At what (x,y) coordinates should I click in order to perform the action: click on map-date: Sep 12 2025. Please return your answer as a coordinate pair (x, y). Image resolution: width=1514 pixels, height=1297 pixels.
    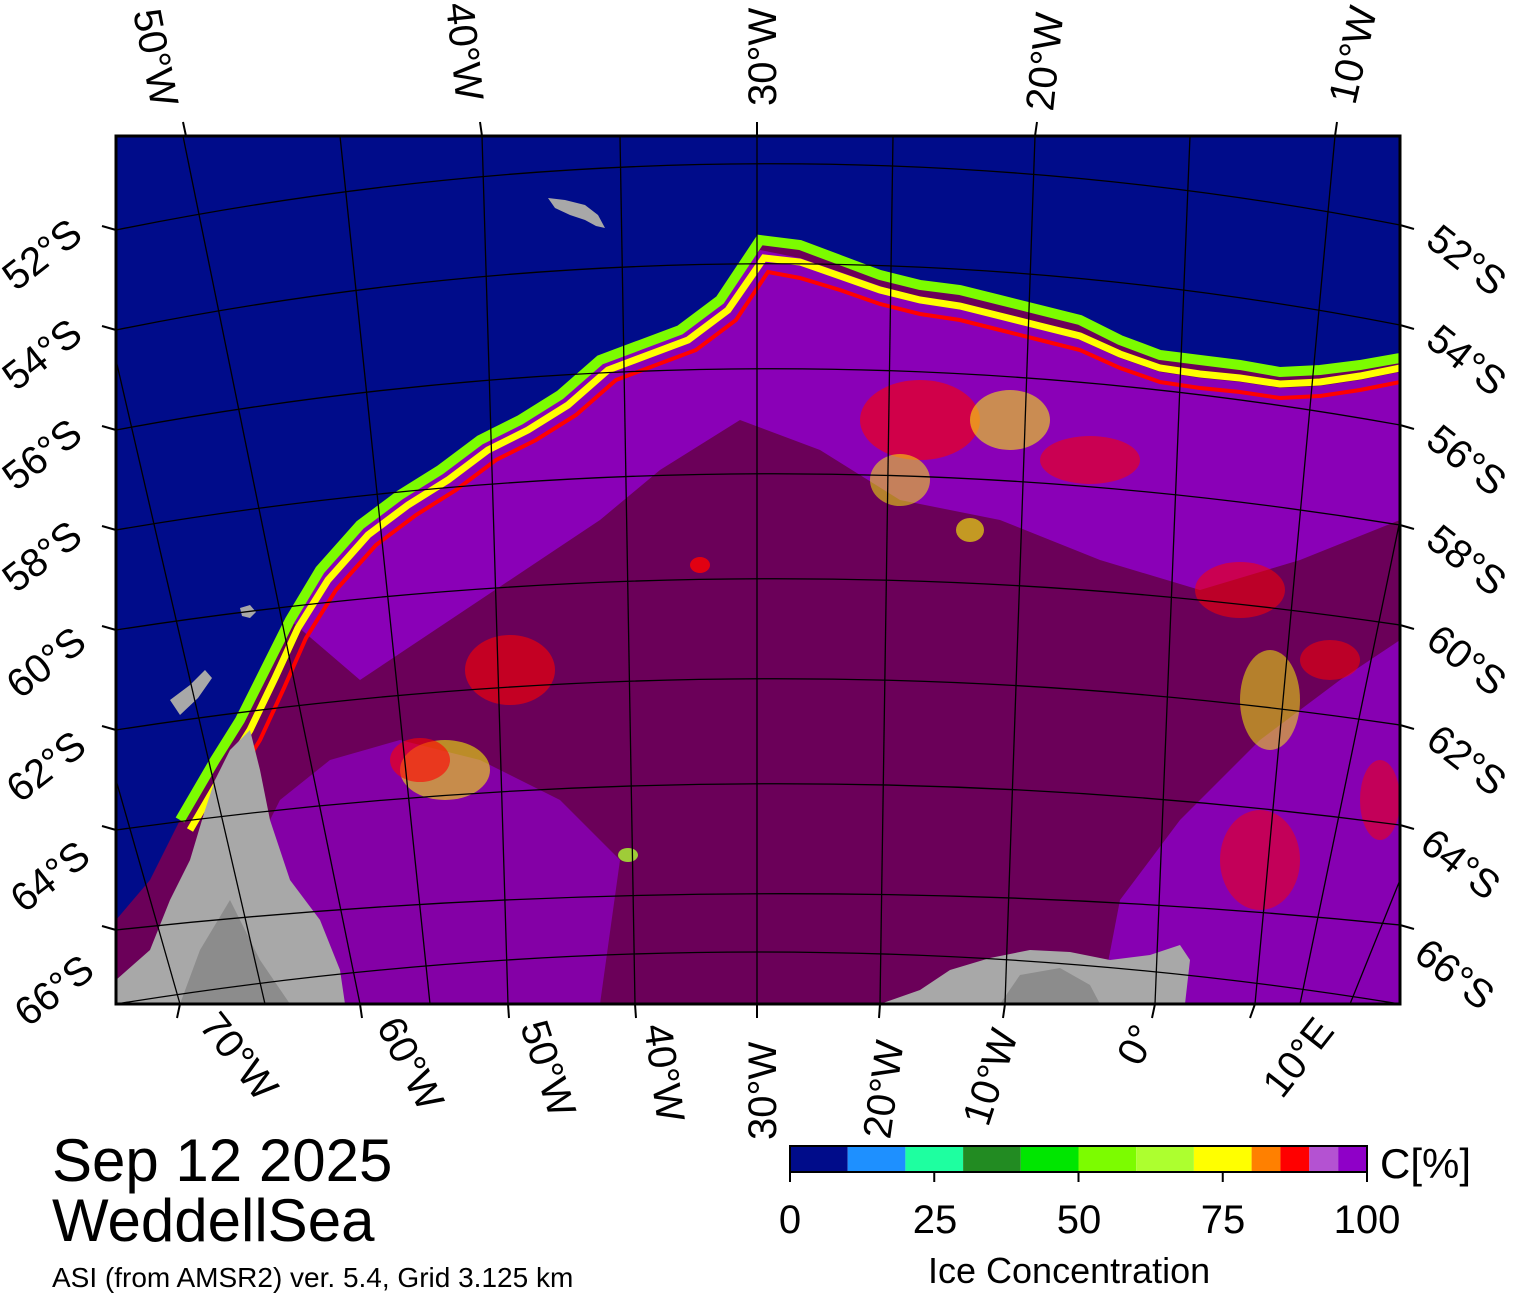
    Looking at the image, I should click on (222, 1160).